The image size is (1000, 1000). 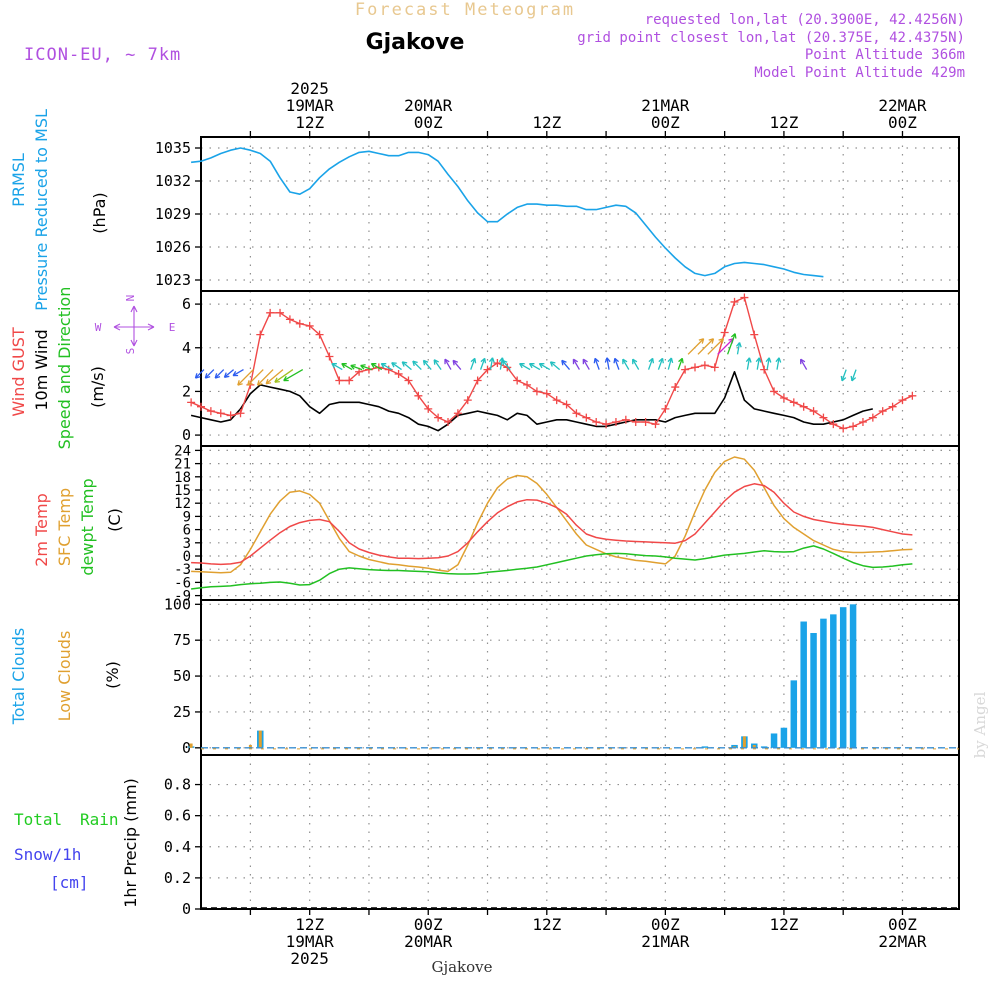 What do you see at coordinates (97, 387) in the screenshot?
I see `wind-unit: (m/s)` at bounding box center [97, 387].